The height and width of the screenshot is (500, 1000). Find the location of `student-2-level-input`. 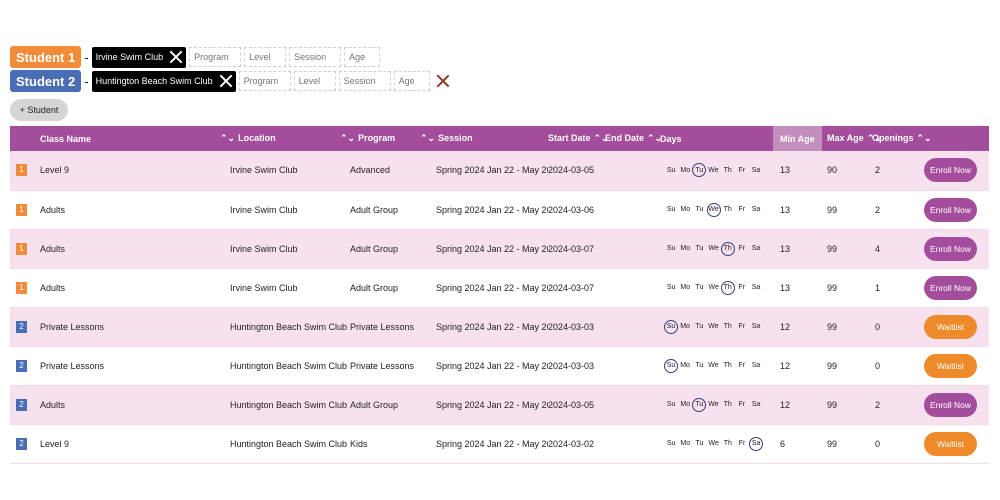

student-2-level-input is located at coordinates (314, 81).